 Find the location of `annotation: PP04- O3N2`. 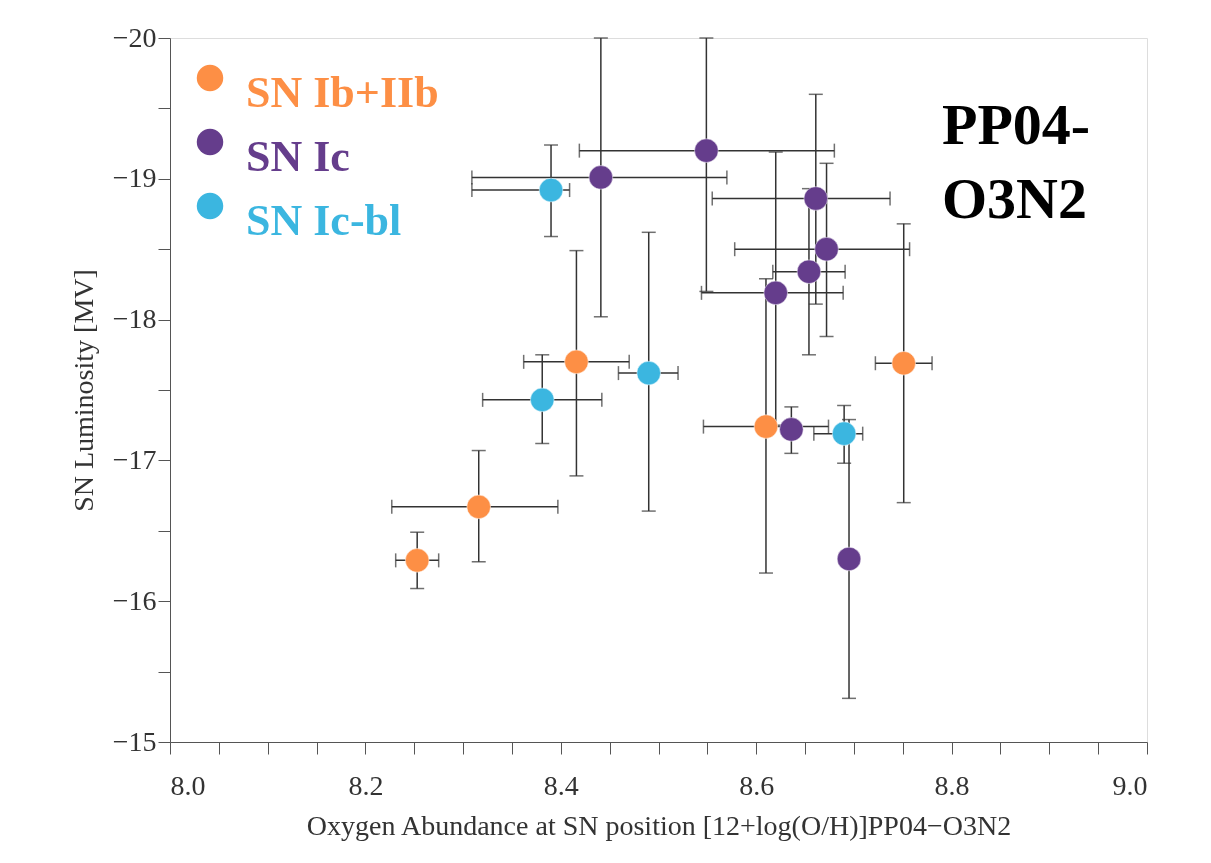

annotation: PP04- O3N2 is located at coordinates (1016, 161).